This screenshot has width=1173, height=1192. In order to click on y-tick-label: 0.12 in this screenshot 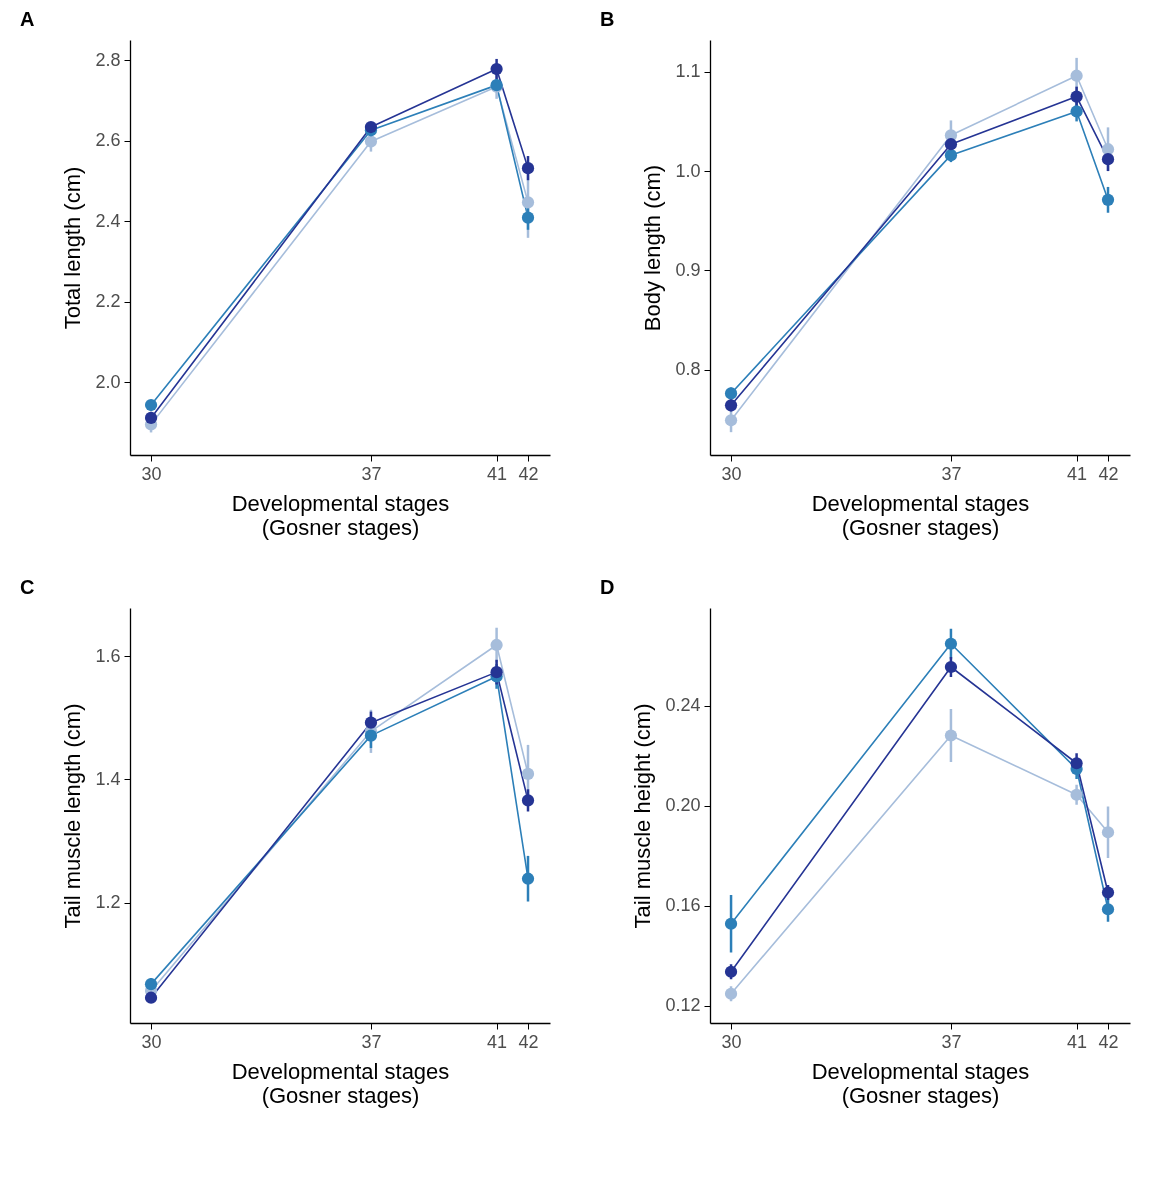, I will do `click(683, 1005)`.